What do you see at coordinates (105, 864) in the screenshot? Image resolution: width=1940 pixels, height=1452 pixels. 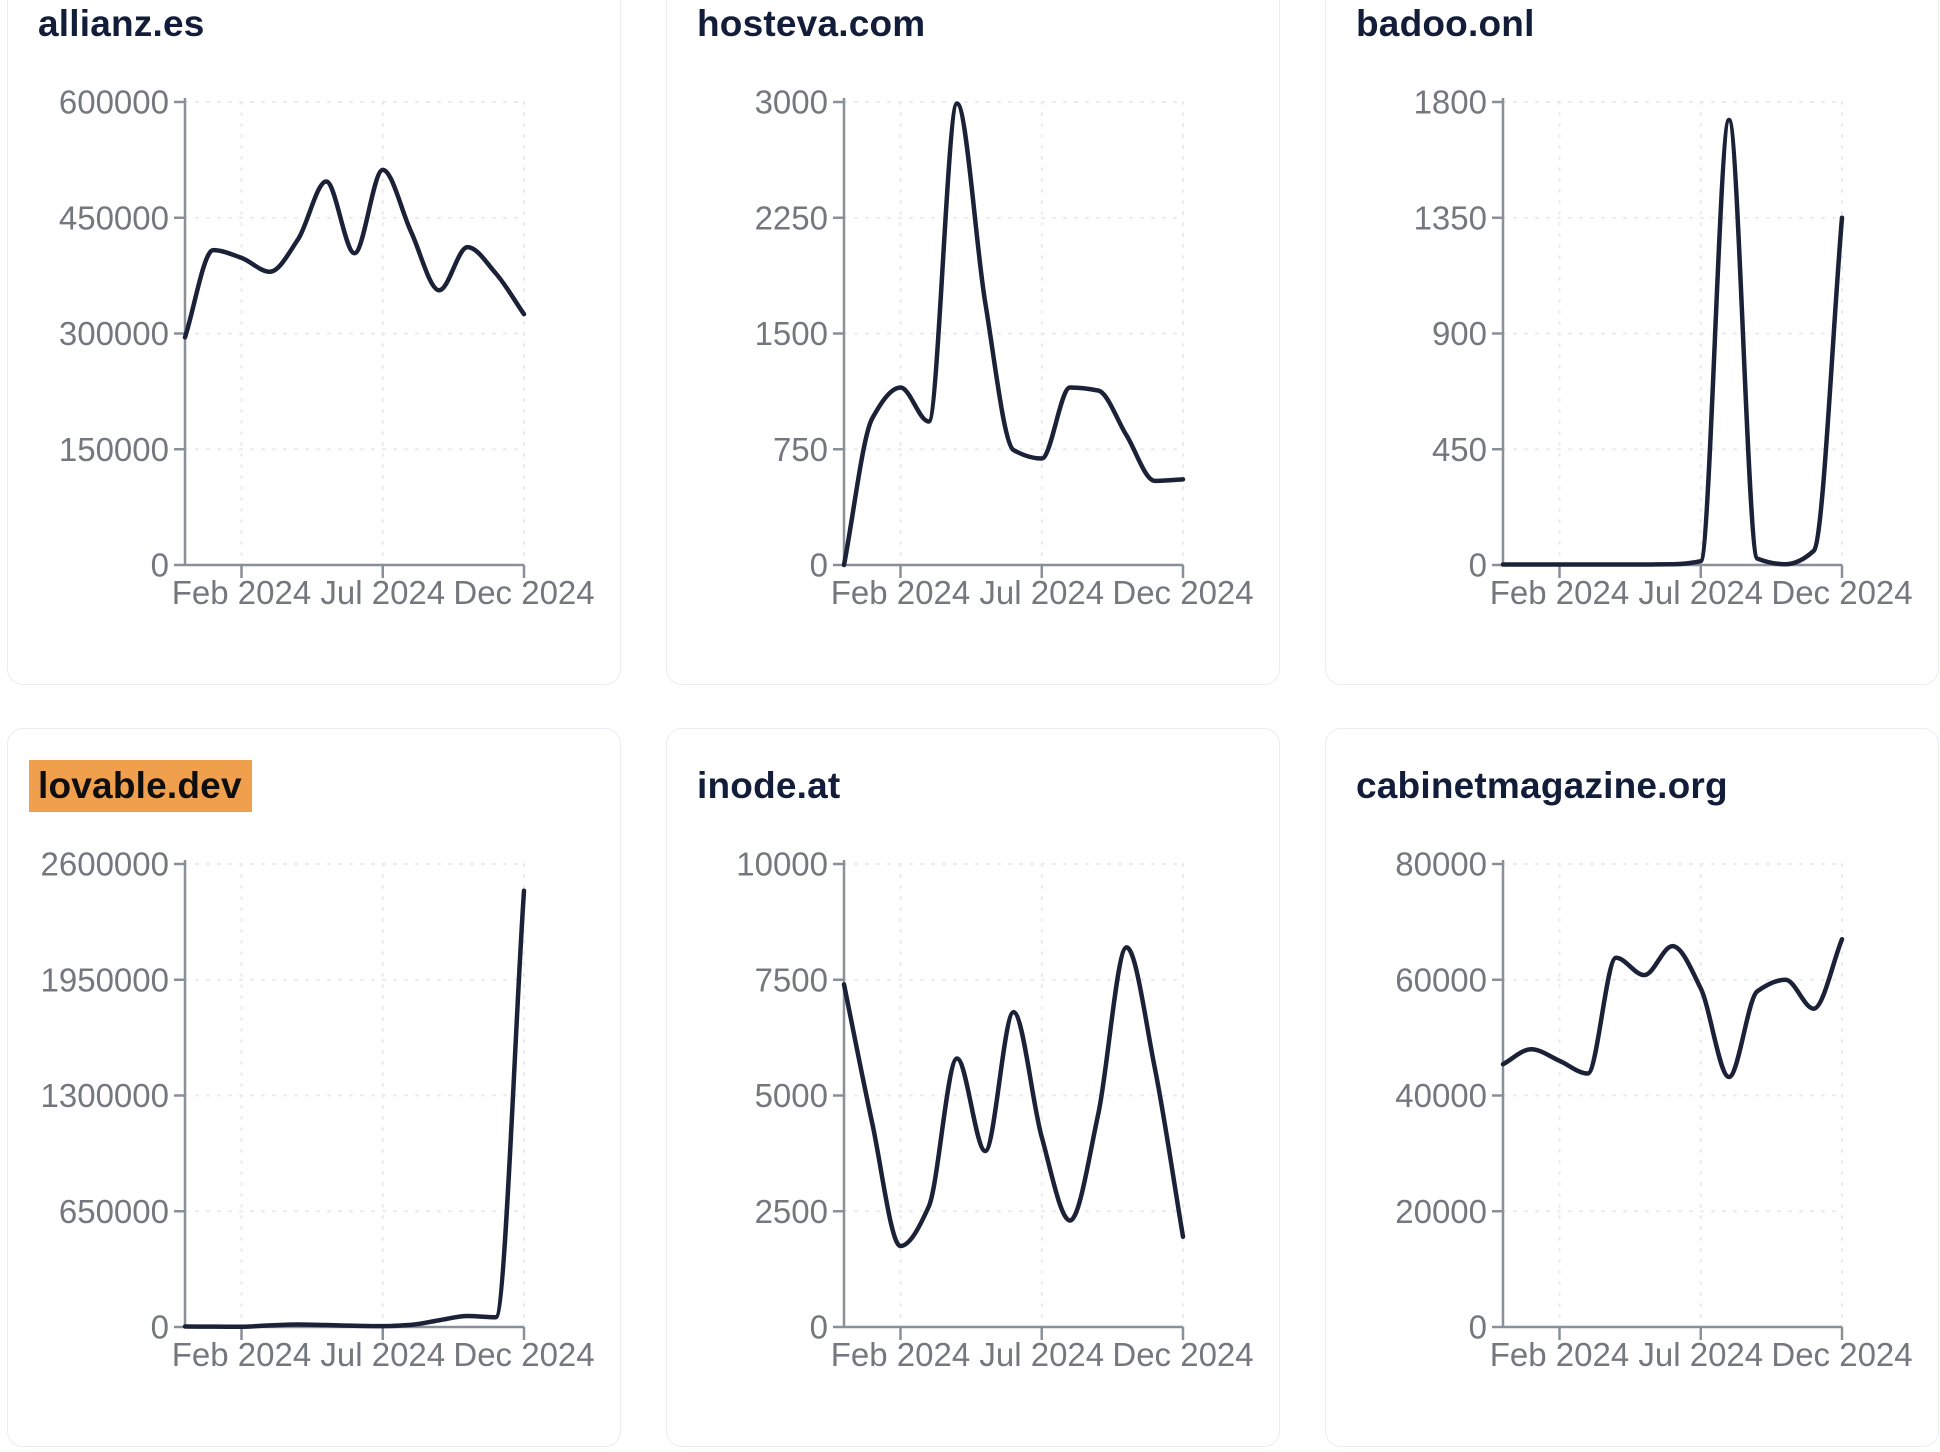 I see `y-tick-label: 2600000` at bounding box center [105, 864].